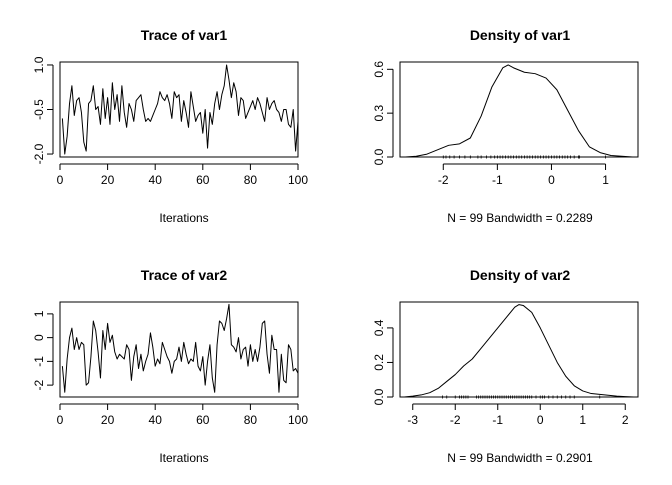 Image resolution: width=672 pixels, height=485 pixels. What do you see at coordinates (520, 35) in the screenshot?
I see `density-var1-title: Density of var1` at bounding box center [520, 35].